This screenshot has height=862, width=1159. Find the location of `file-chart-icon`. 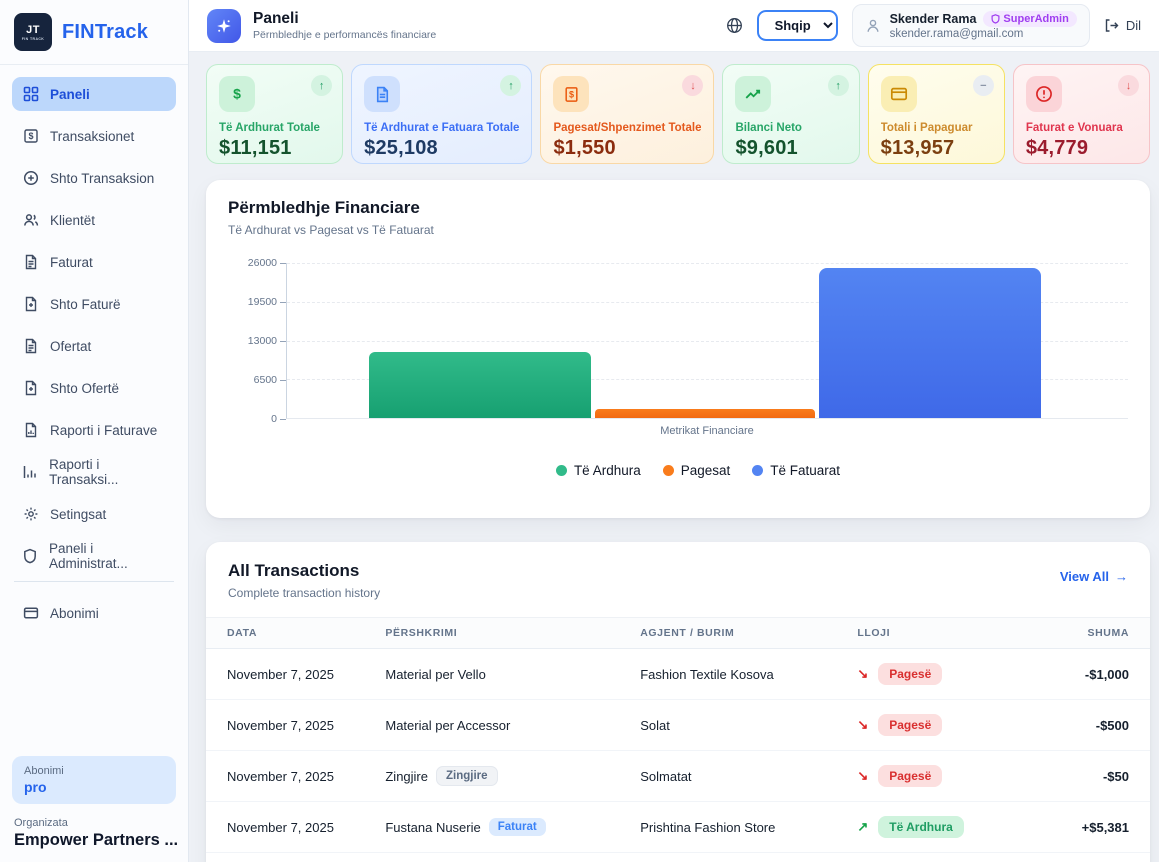

file-chart-icon is located at coordinates (30, 430).